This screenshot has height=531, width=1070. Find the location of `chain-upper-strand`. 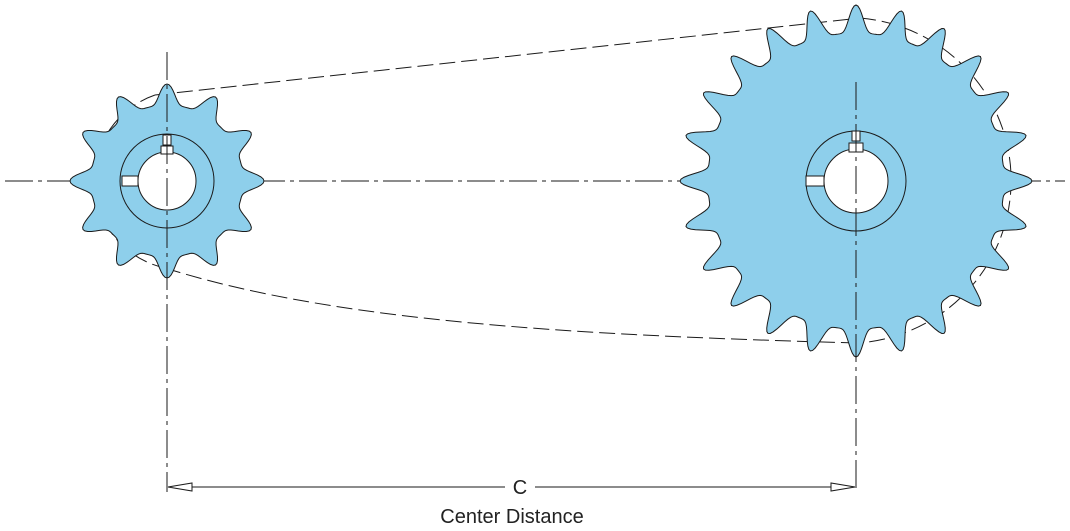

chain-upper-strand is located at coordinates (507, 56).